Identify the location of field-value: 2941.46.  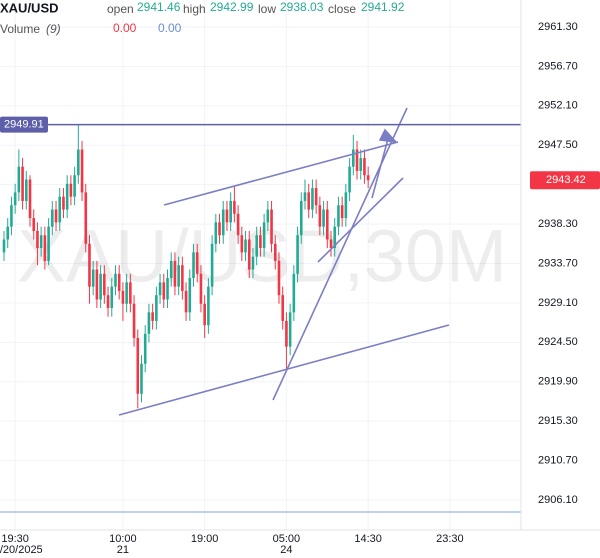
(159, 7).